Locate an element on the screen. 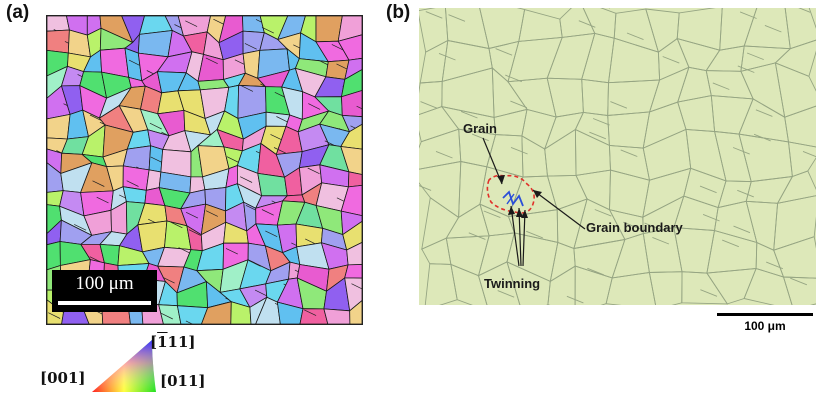 The image size is (827, 403). grain-outline-marker is located at coordinates (510, 194).